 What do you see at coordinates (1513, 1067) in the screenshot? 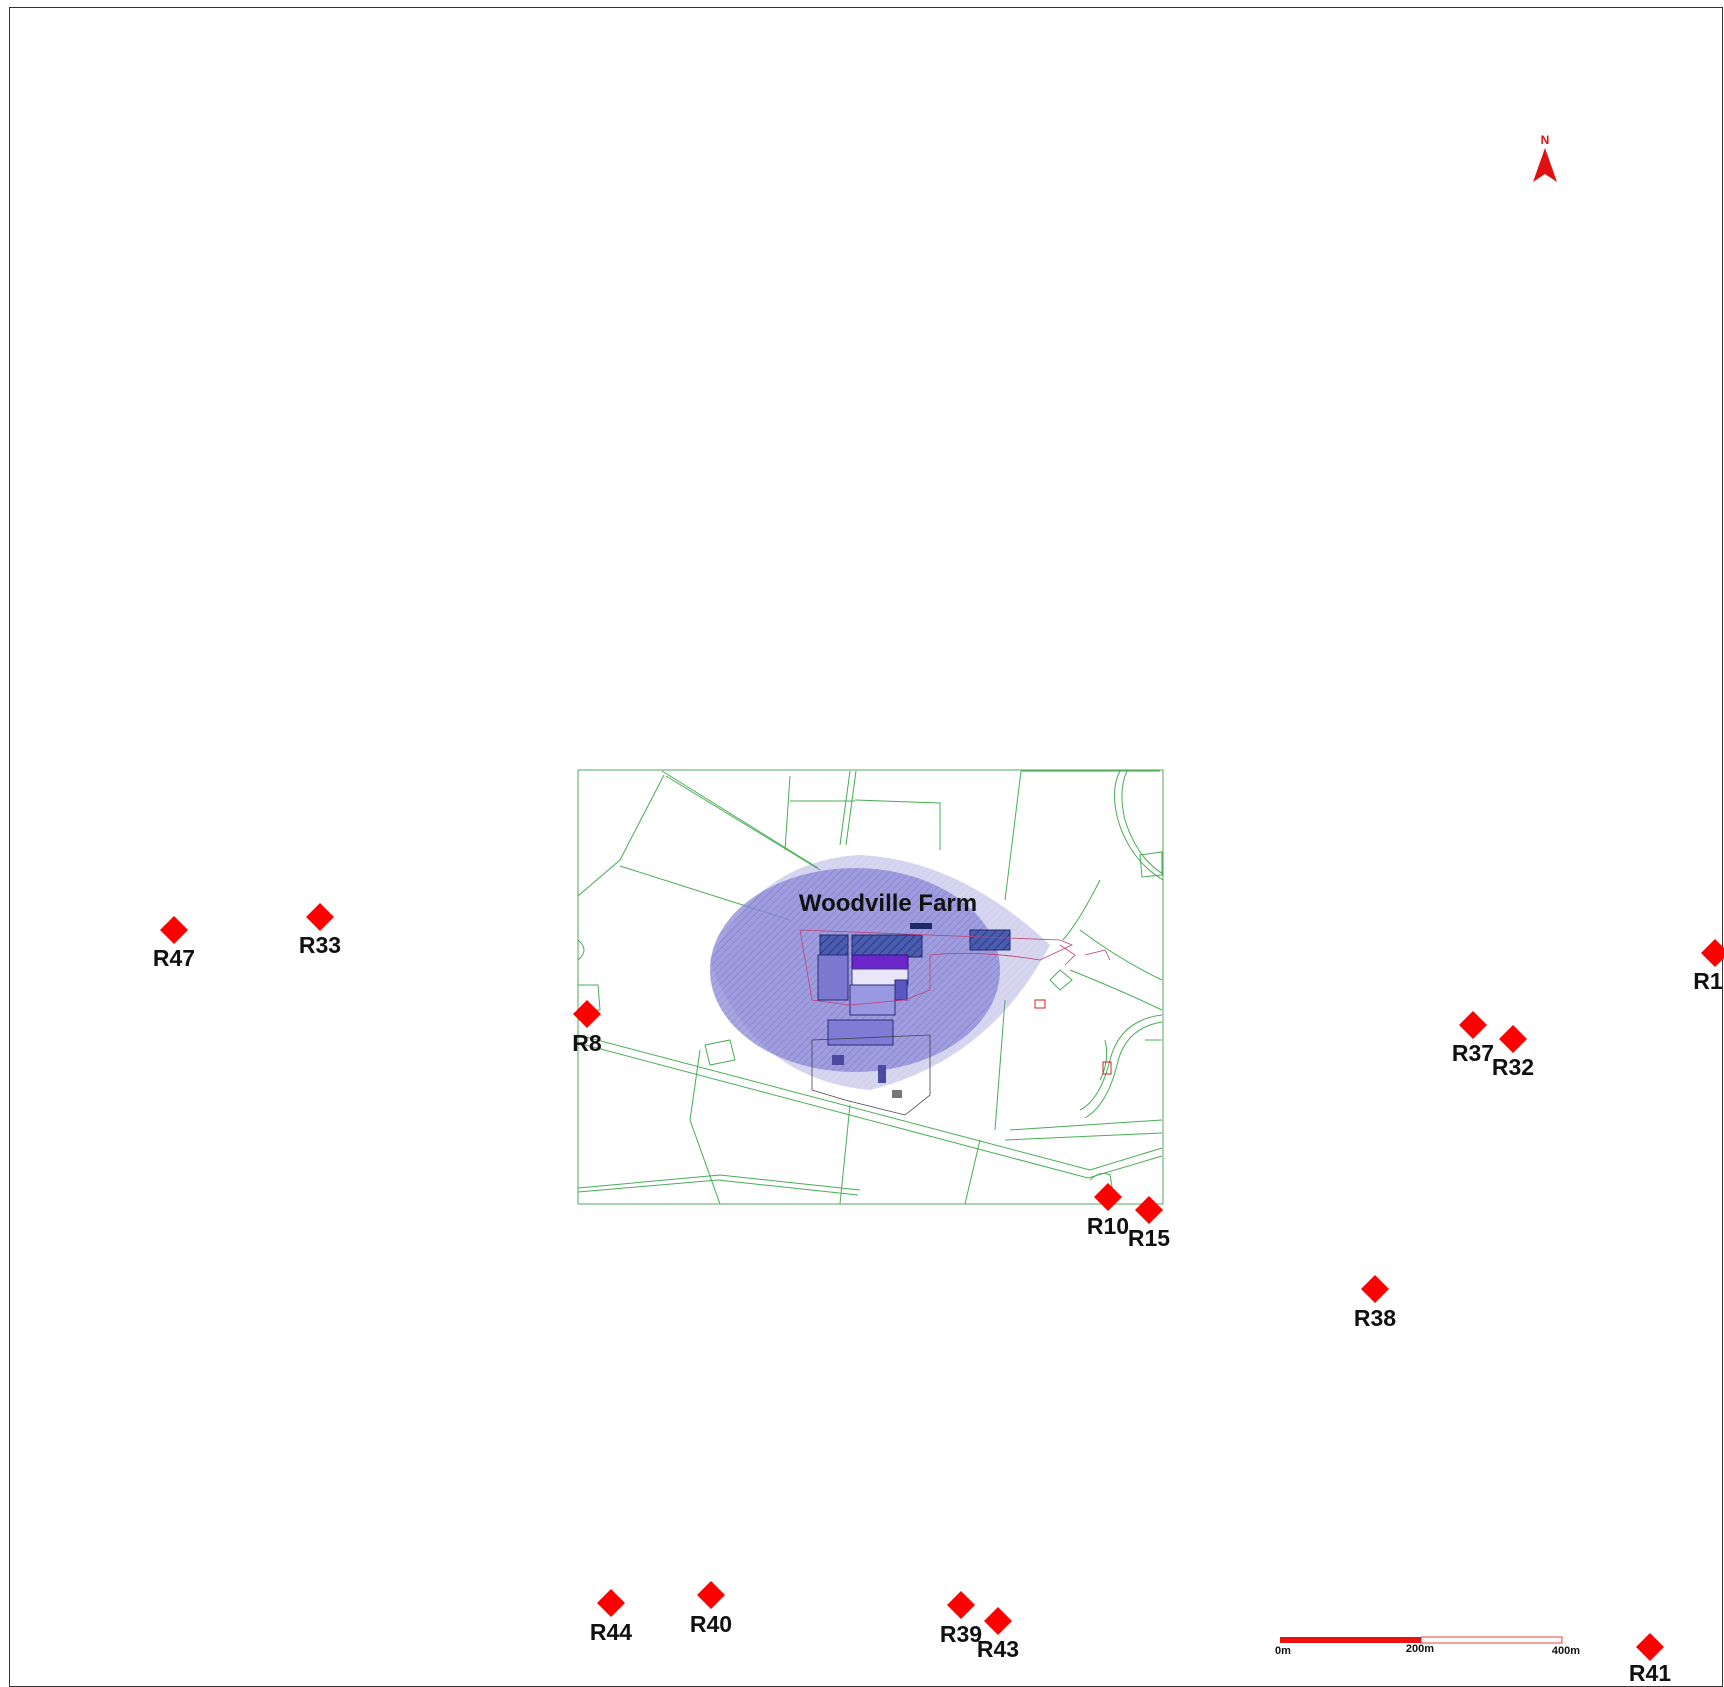
I see `receptor-label: R32` at bounding box center [1513, 1067].